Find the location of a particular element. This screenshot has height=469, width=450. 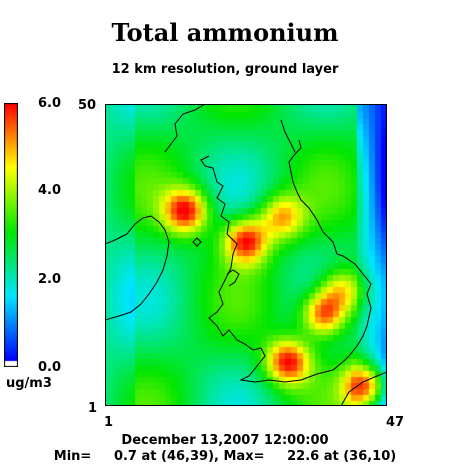

colorbar-tick-6: 6.0 is located at coordinates (50, 103).